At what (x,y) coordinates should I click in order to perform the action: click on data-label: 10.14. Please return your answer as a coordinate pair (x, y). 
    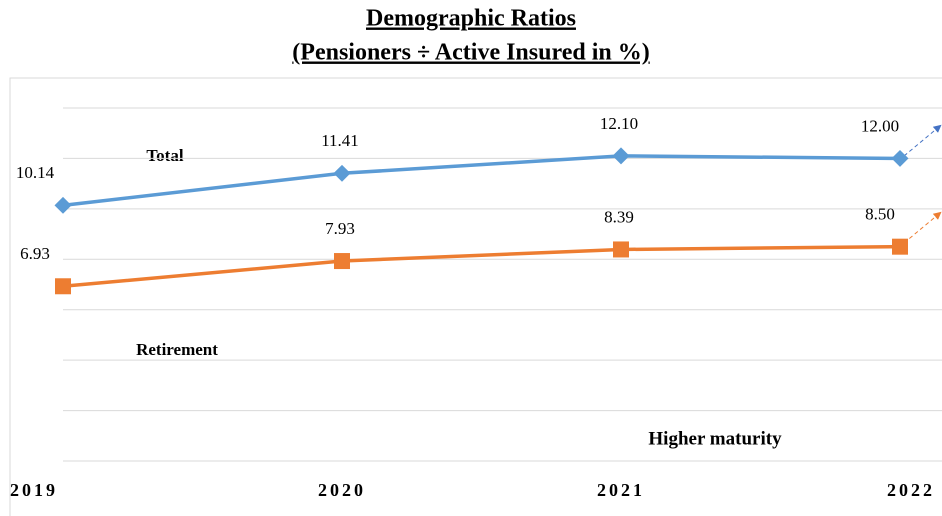
    Looking at the image, I should click on (35, 172).